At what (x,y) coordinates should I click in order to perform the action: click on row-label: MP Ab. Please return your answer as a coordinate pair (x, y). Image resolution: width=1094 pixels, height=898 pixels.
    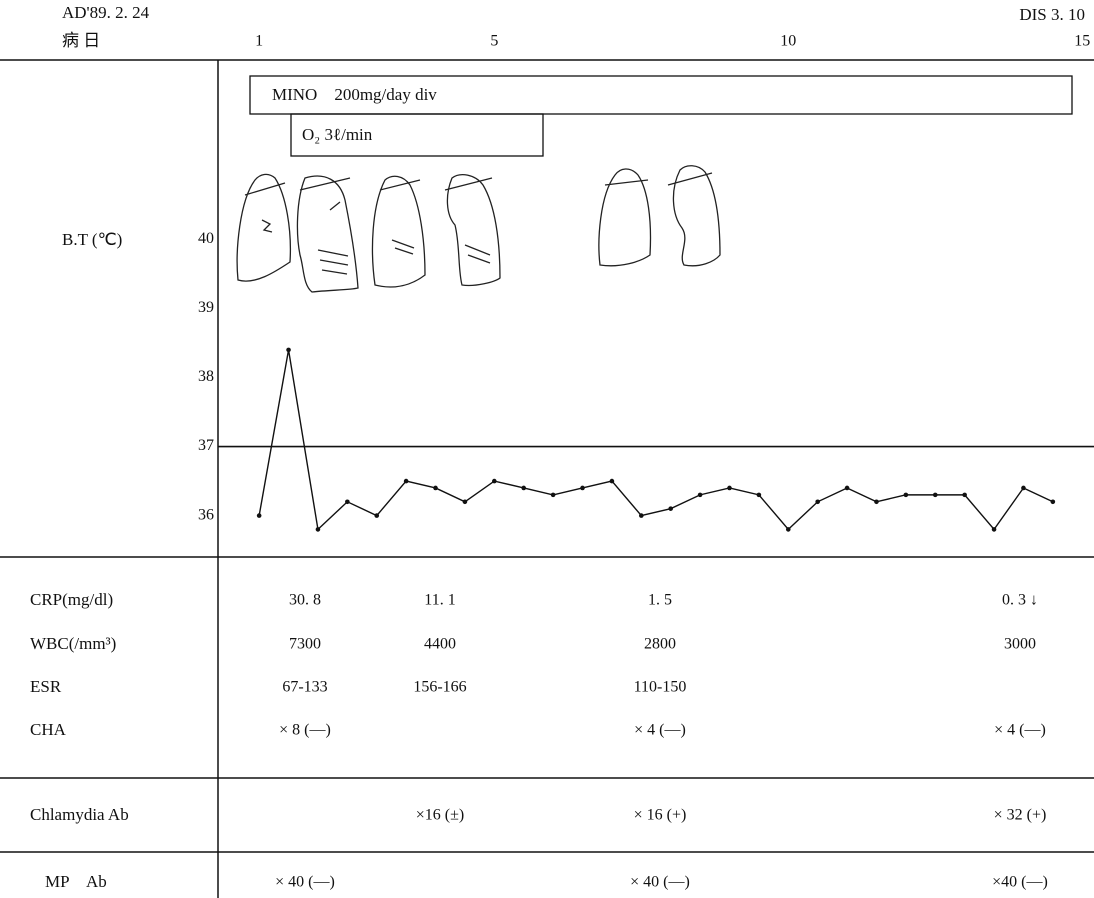
    Looking at the image, I should click on (76, 881).